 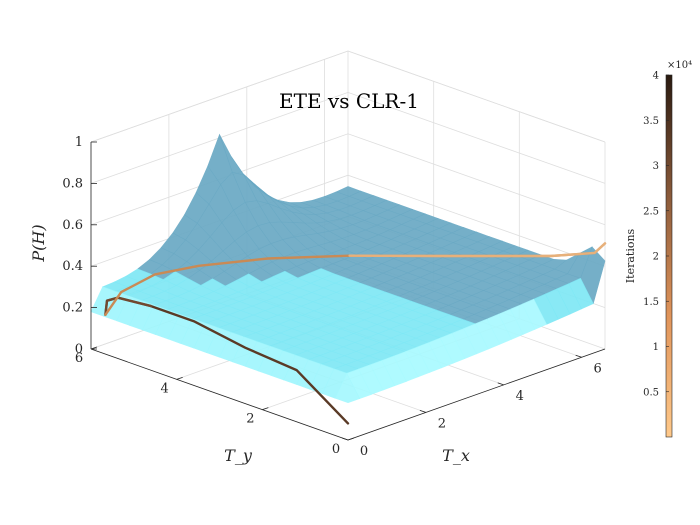 What do you see at coordinates (597, 368) in the screenshot?
I see `x-tick-label: 6` at bounding box center [597, 368].